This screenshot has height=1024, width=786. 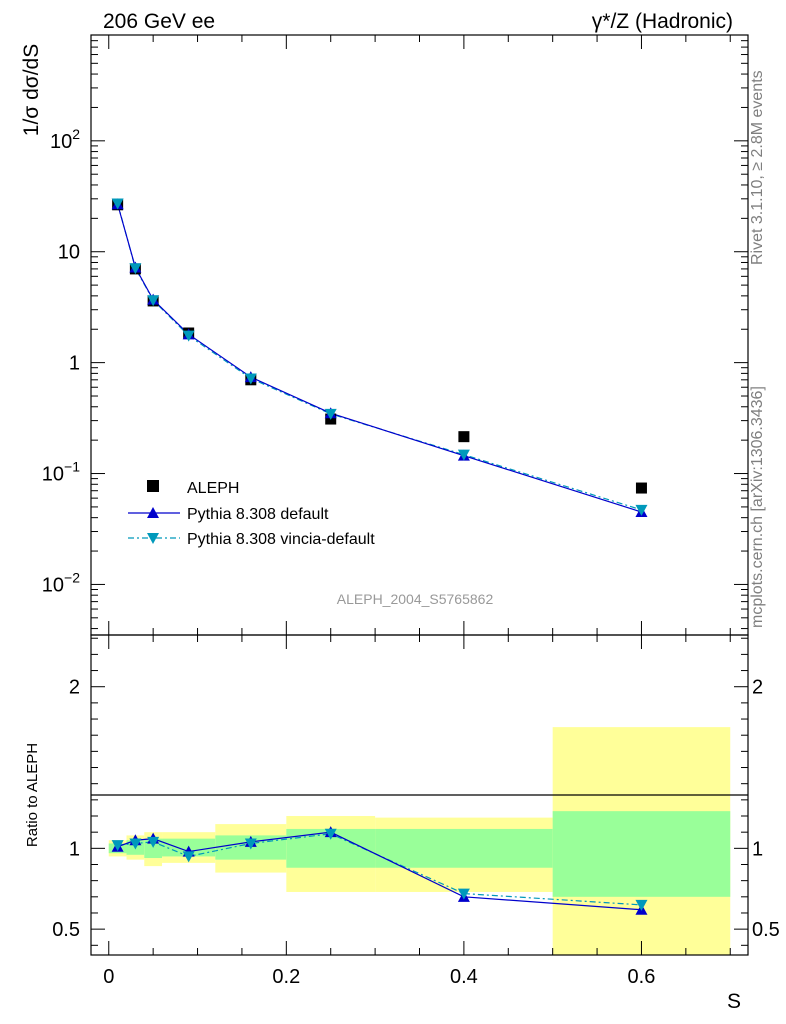 I want to click on rivet-version-label: Rivet 3.1.10, ≥ 2.8M events, so click(x=757, y=167).